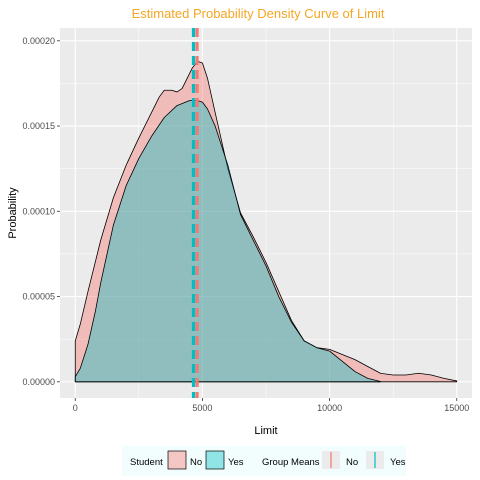  I want to click on x-axis-title: Limit, so click(265, 431).